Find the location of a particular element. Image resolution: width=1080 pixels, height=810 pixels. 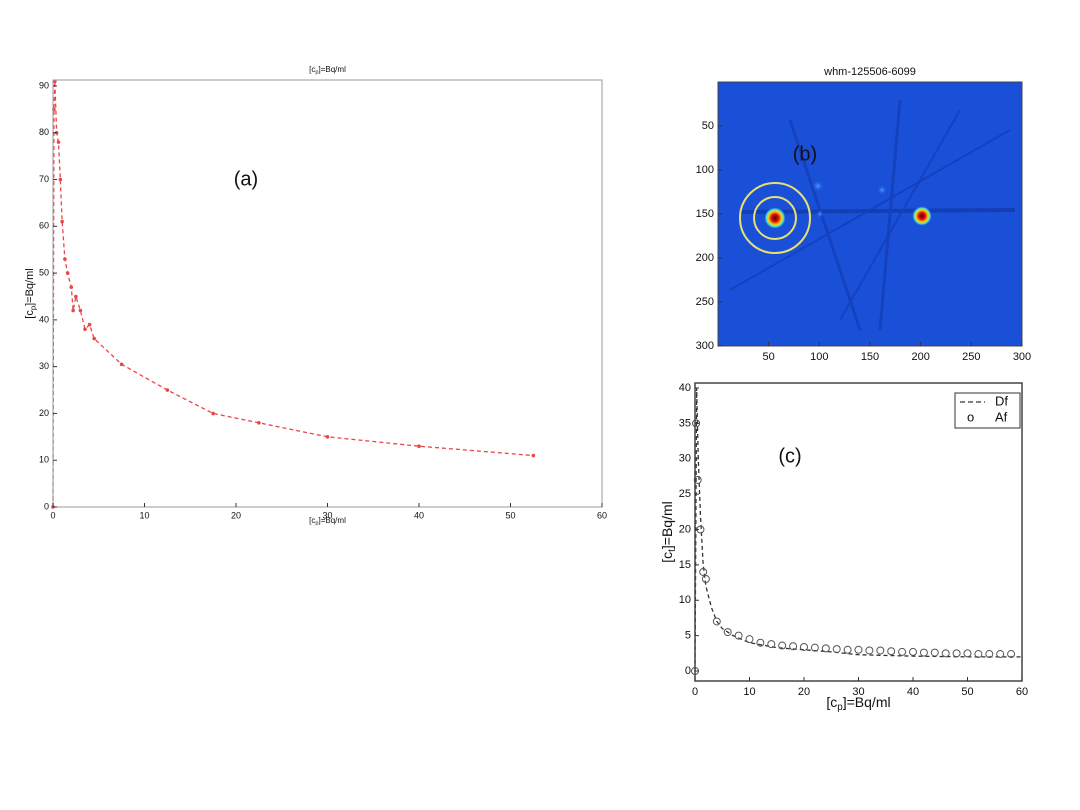

legend-marker: o is located at coordinates (970, 416).